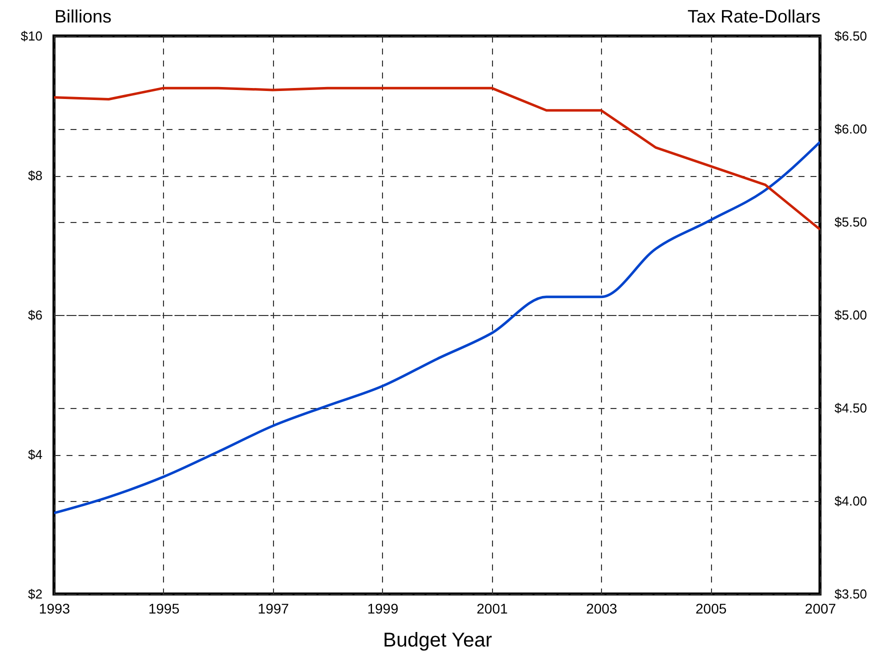 The width and height of the screenshot is (884, 664). What do you see at coordinates (602, 608) in the screenshot?
I see `x-tick-label: 2003` at bounding box center [602, 608].